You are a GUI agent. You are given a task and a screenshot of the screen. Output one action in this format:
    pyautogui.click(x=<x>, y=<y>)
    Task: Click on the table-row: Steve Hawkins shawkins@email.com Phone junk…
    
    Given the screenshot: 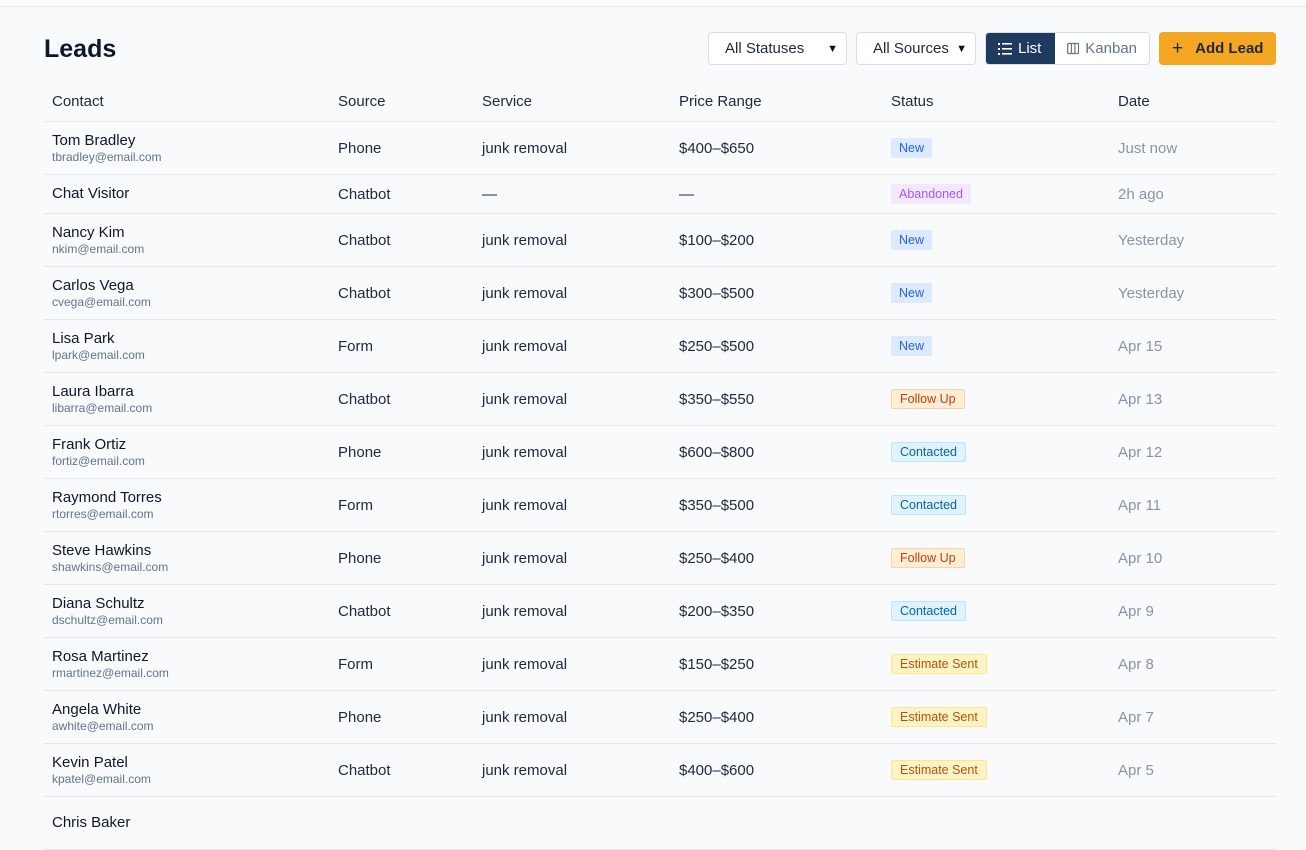 What is the action you would take?
    pyautogui.click(x=660, y=558)
    